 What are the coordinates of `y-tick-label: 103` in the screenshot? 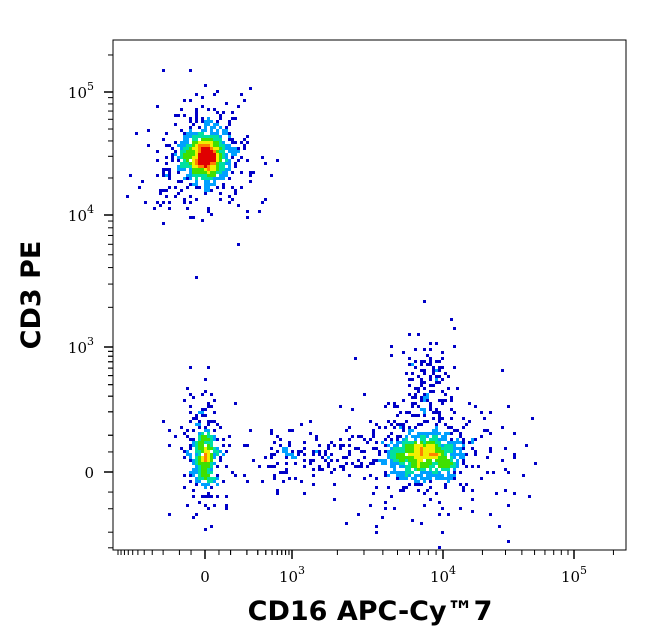 It's located at (81, 346).